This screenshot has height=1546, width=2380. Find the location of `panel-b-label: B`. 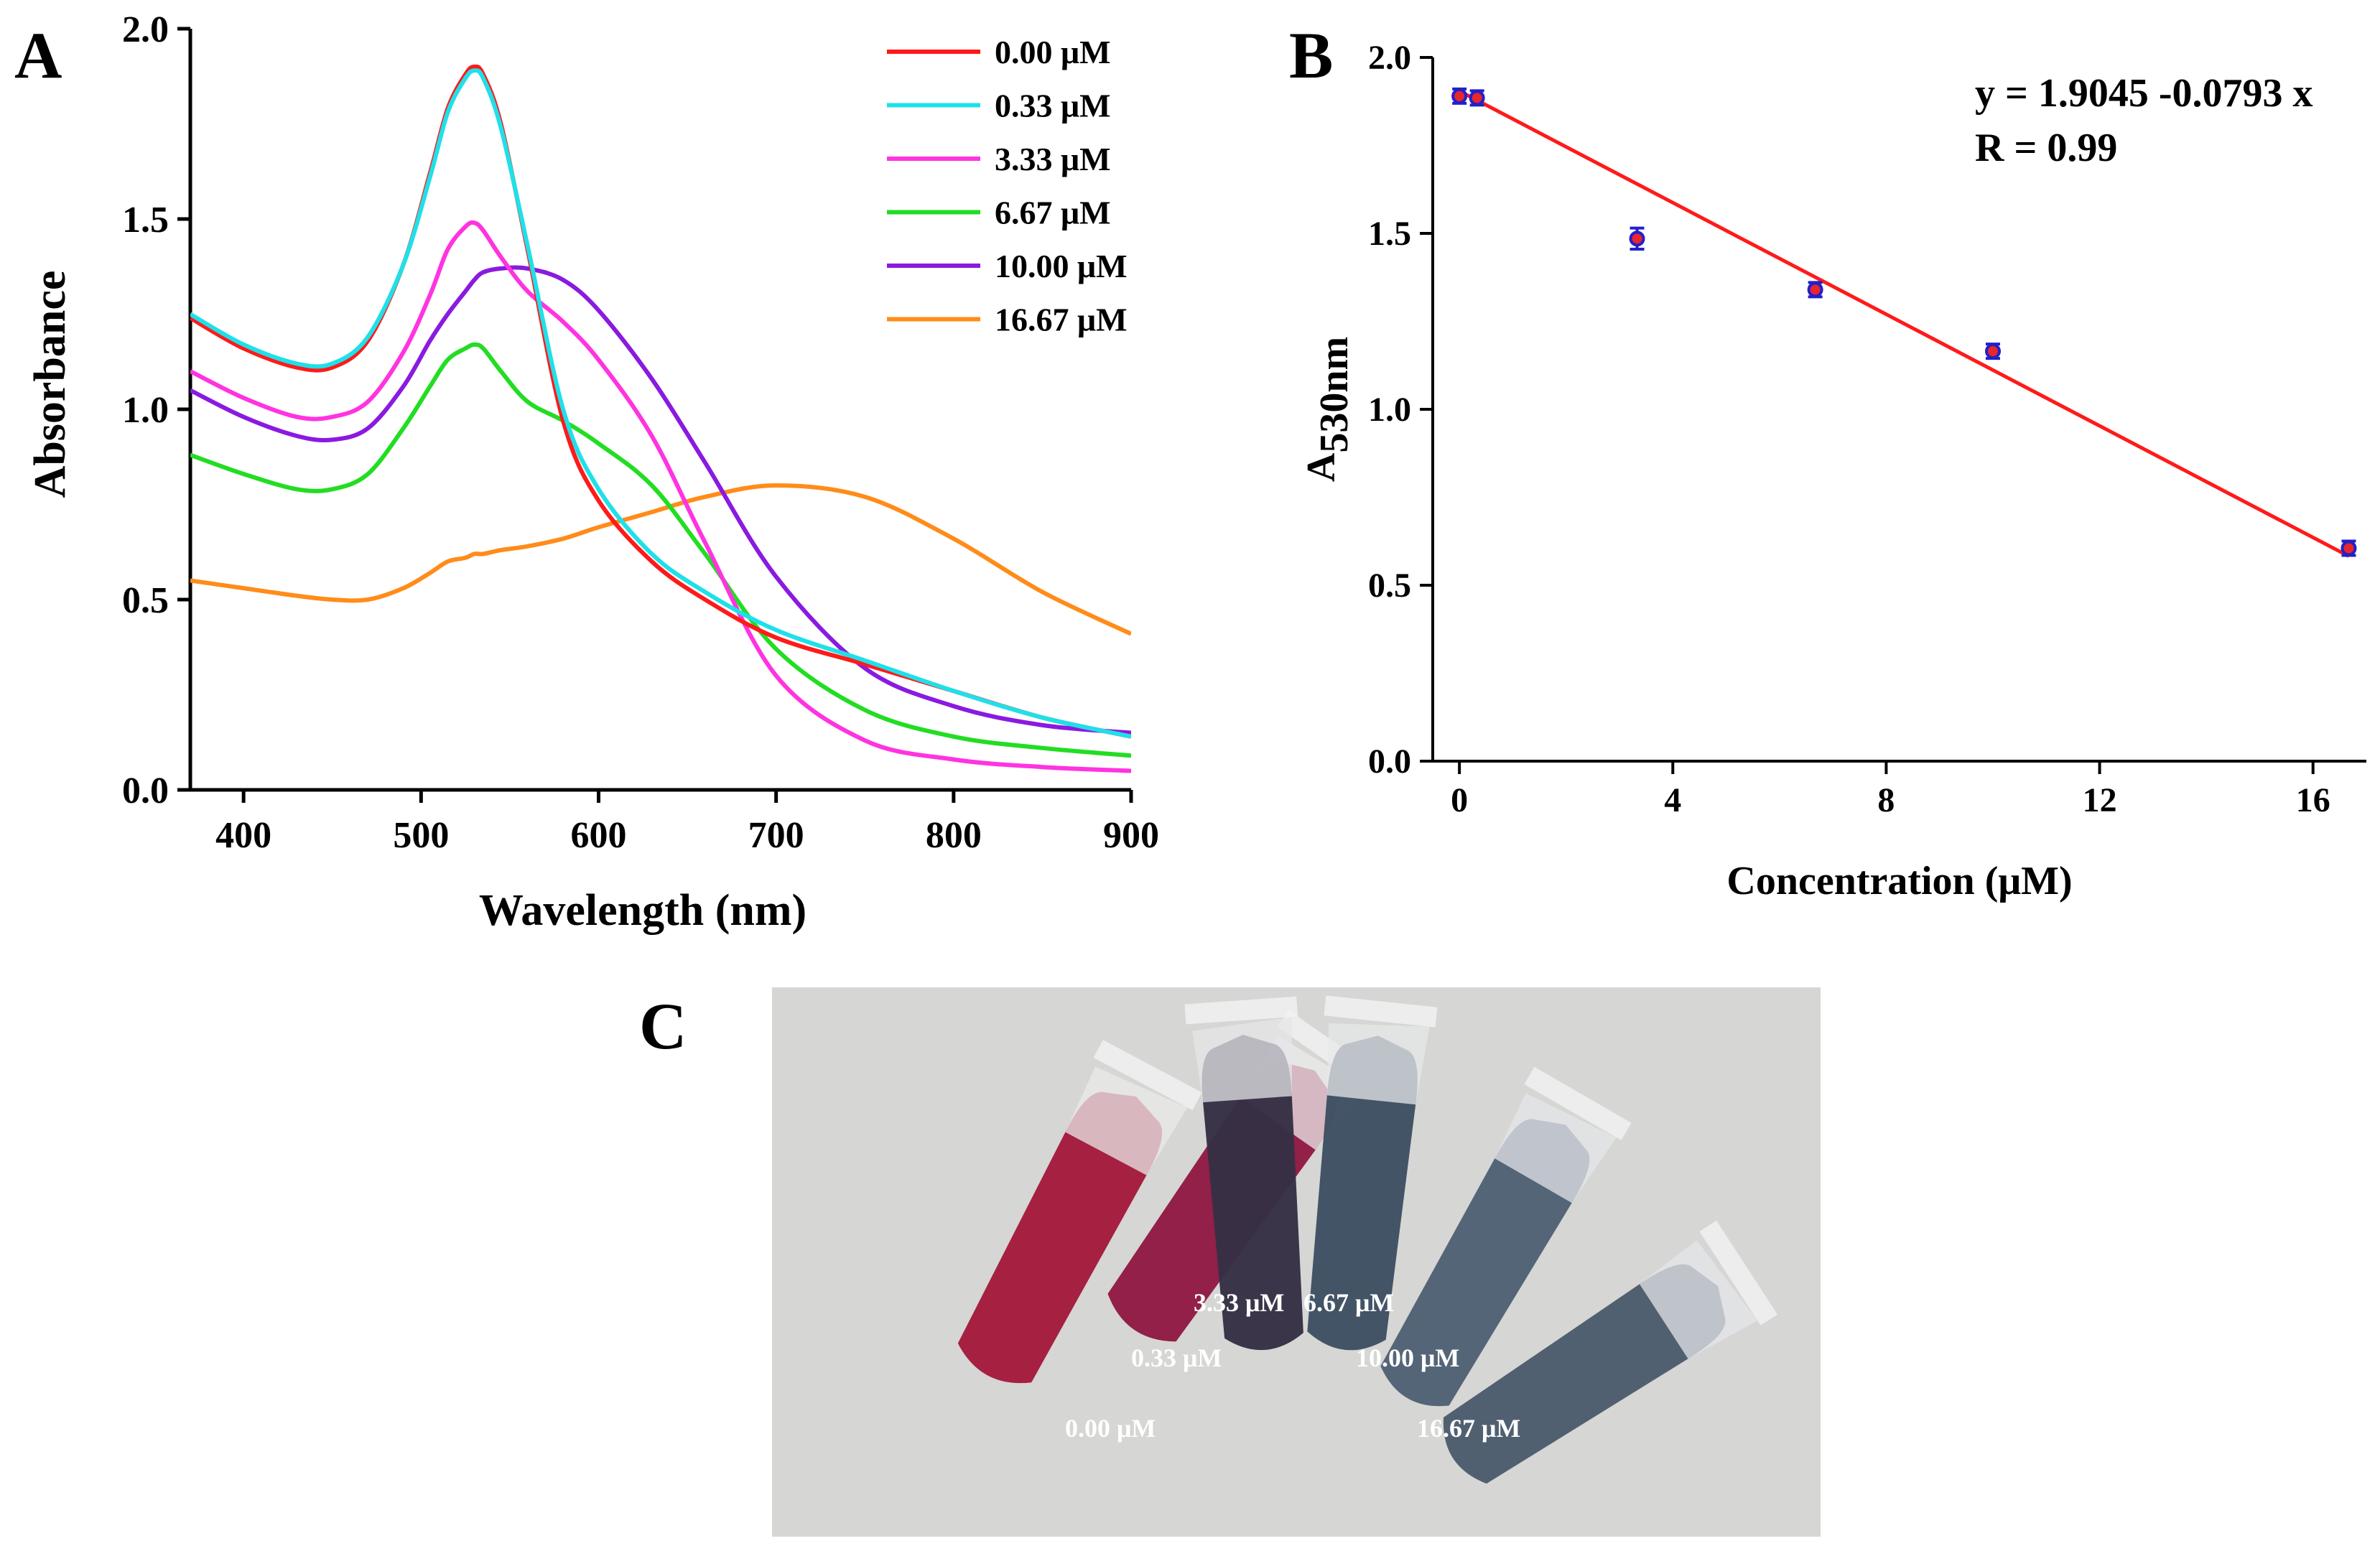

panel-b-label: B is located at coordinates (1311, 55).